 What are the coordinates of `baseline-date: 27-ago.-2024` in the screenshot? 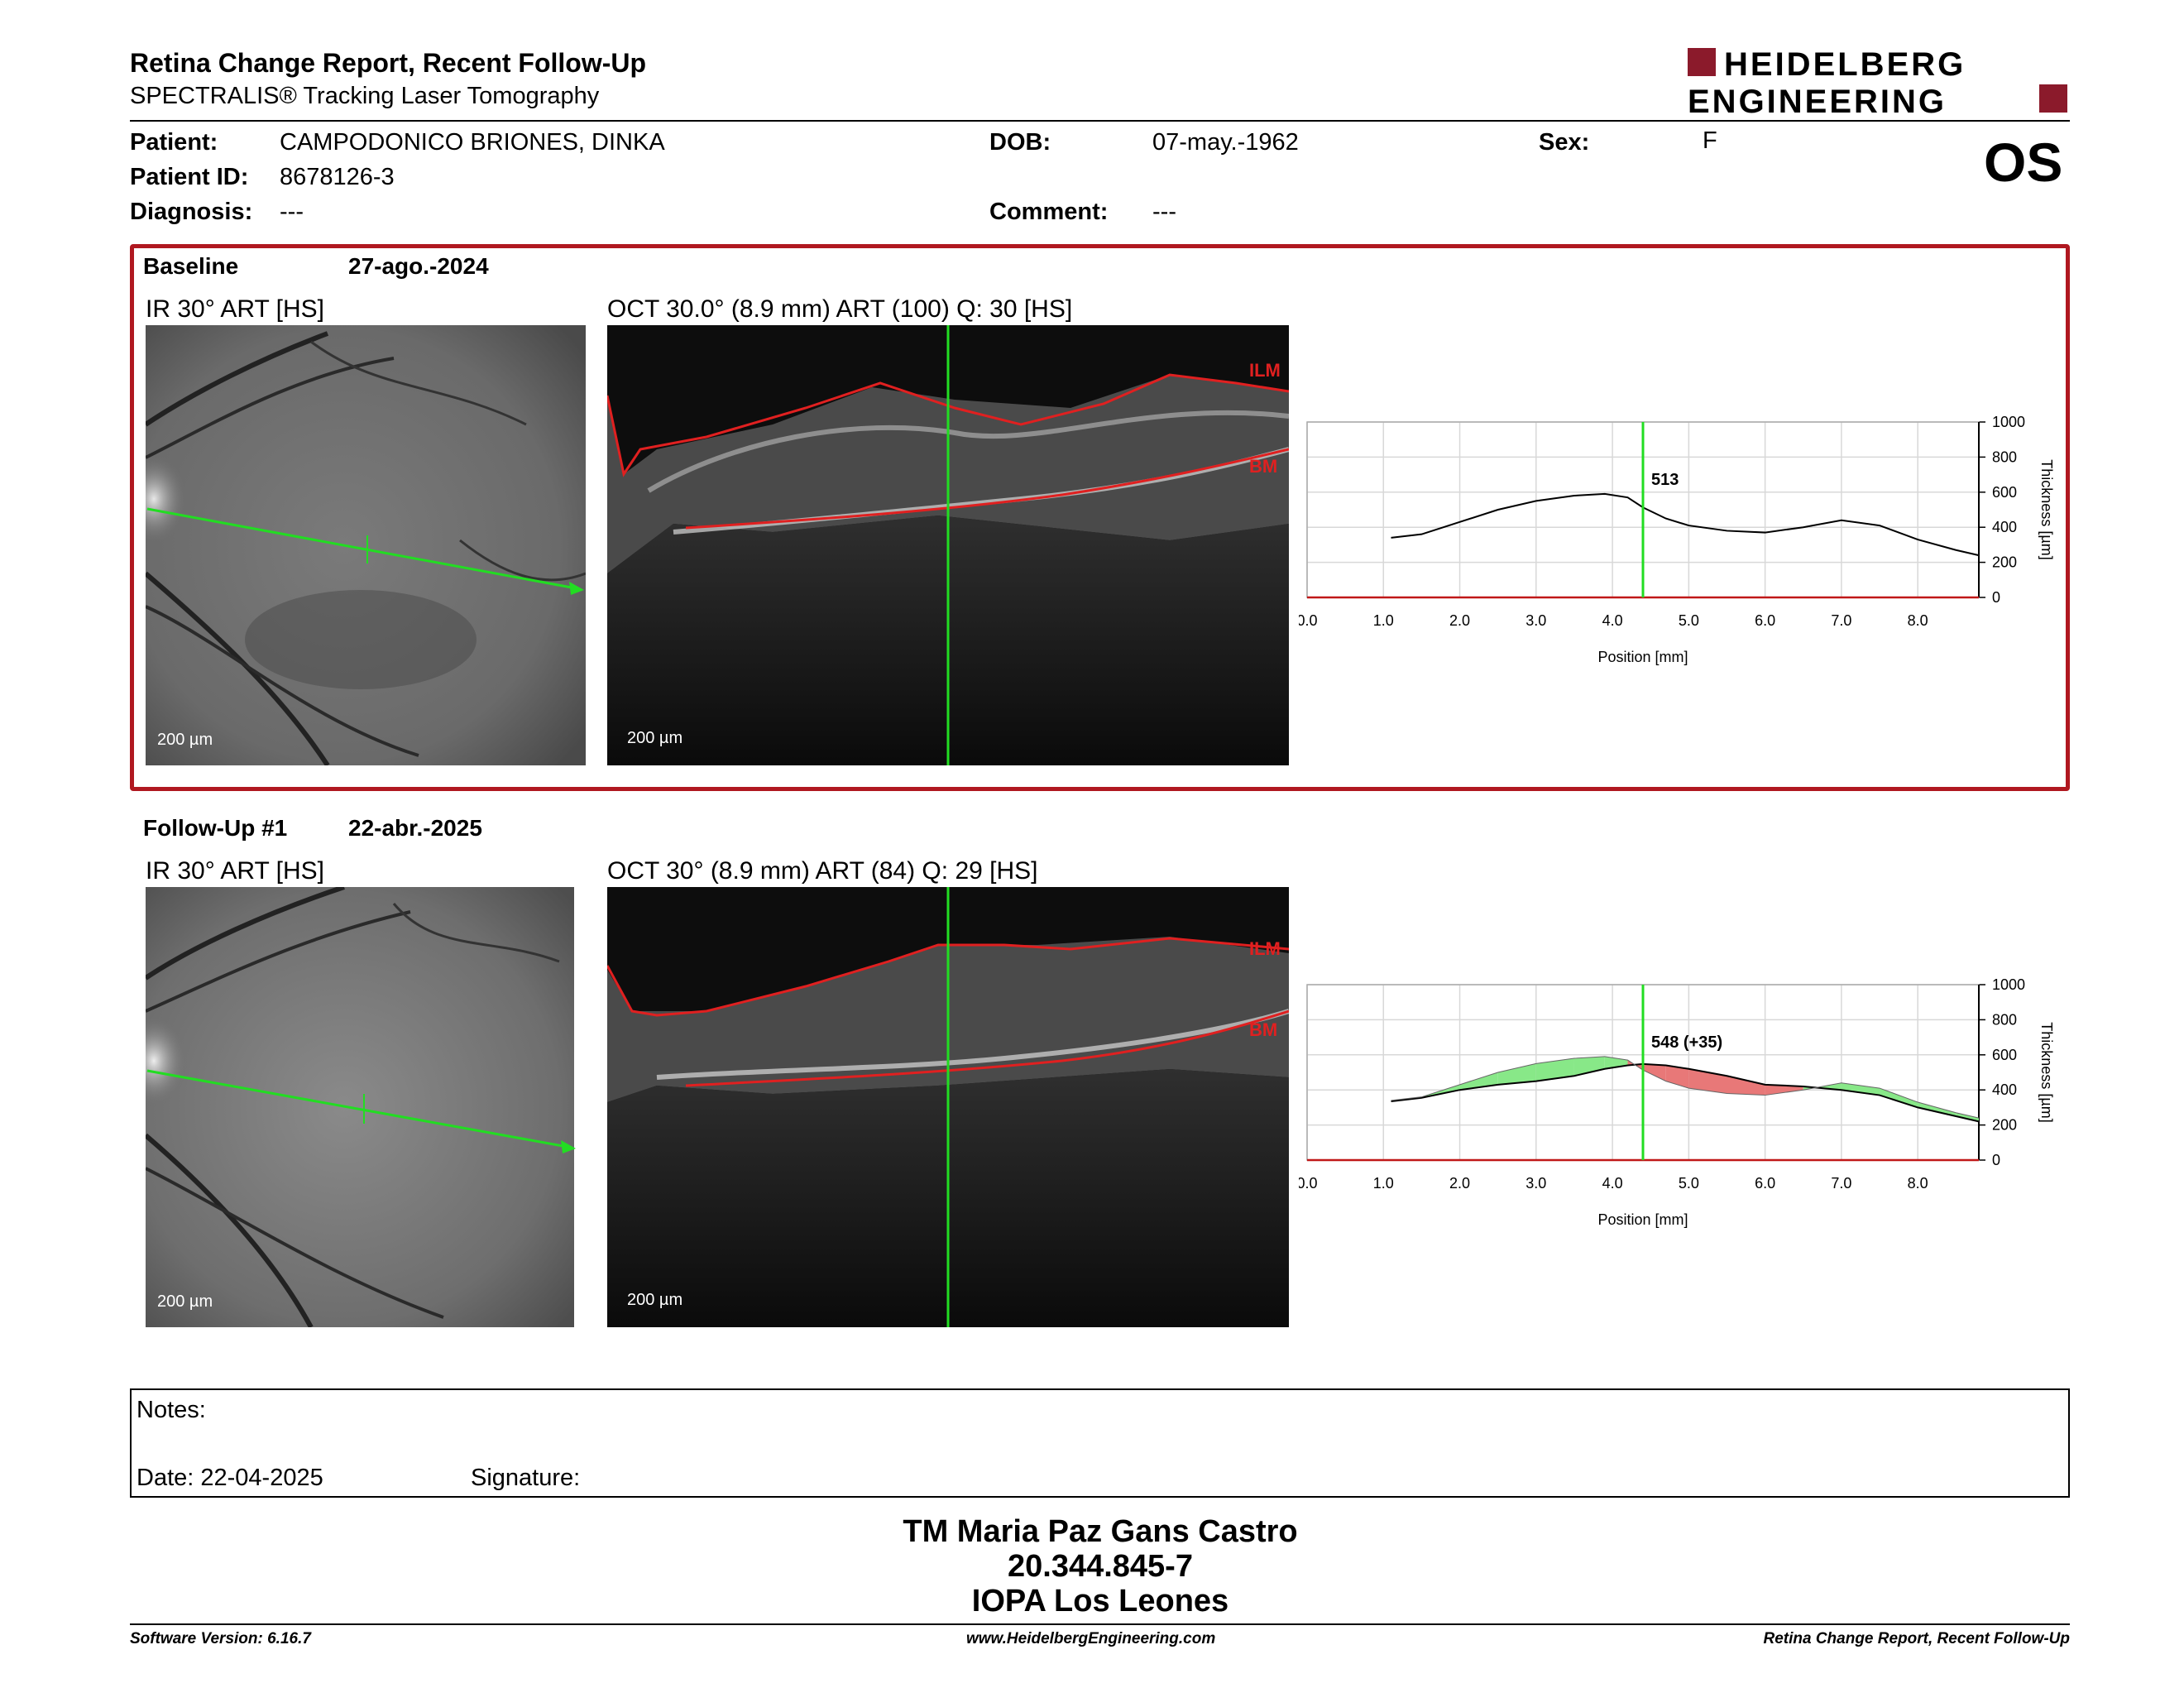 It's located at (418, 266).